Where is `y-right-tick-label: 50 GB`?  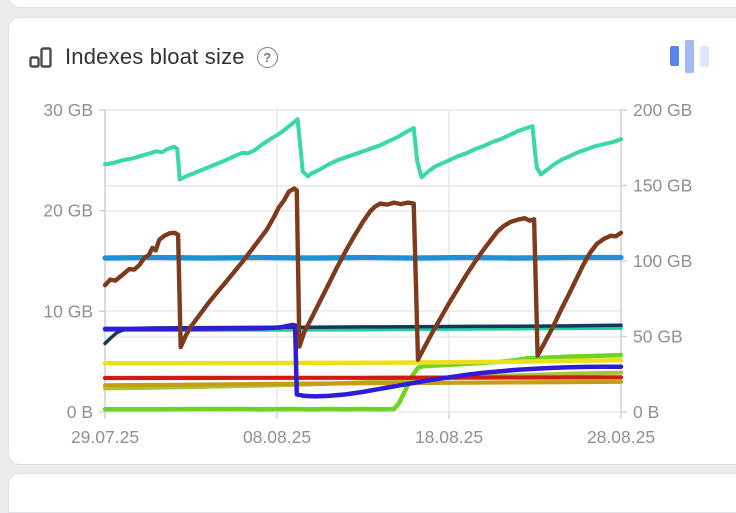
y-right-tick-label: 50 GB is located at coordinates (658, 337).